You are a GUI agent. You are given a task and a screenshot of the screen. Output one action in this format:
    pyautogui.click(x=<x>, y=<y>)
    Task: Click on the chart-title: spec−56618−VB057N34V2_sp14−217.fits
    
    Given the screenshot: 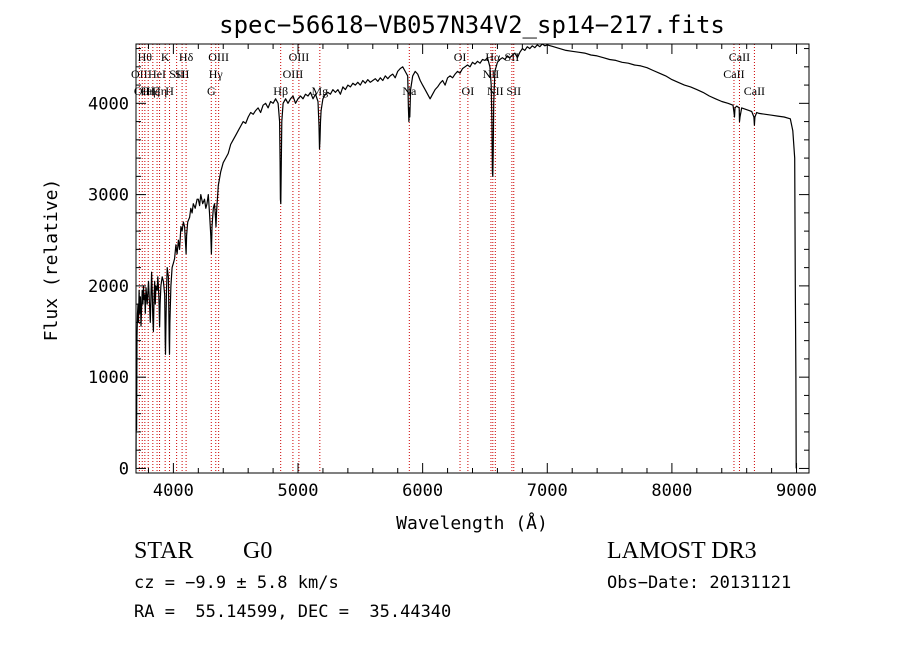 What is the action you would take?
    pyautogui.click(x=472, y=25)
    